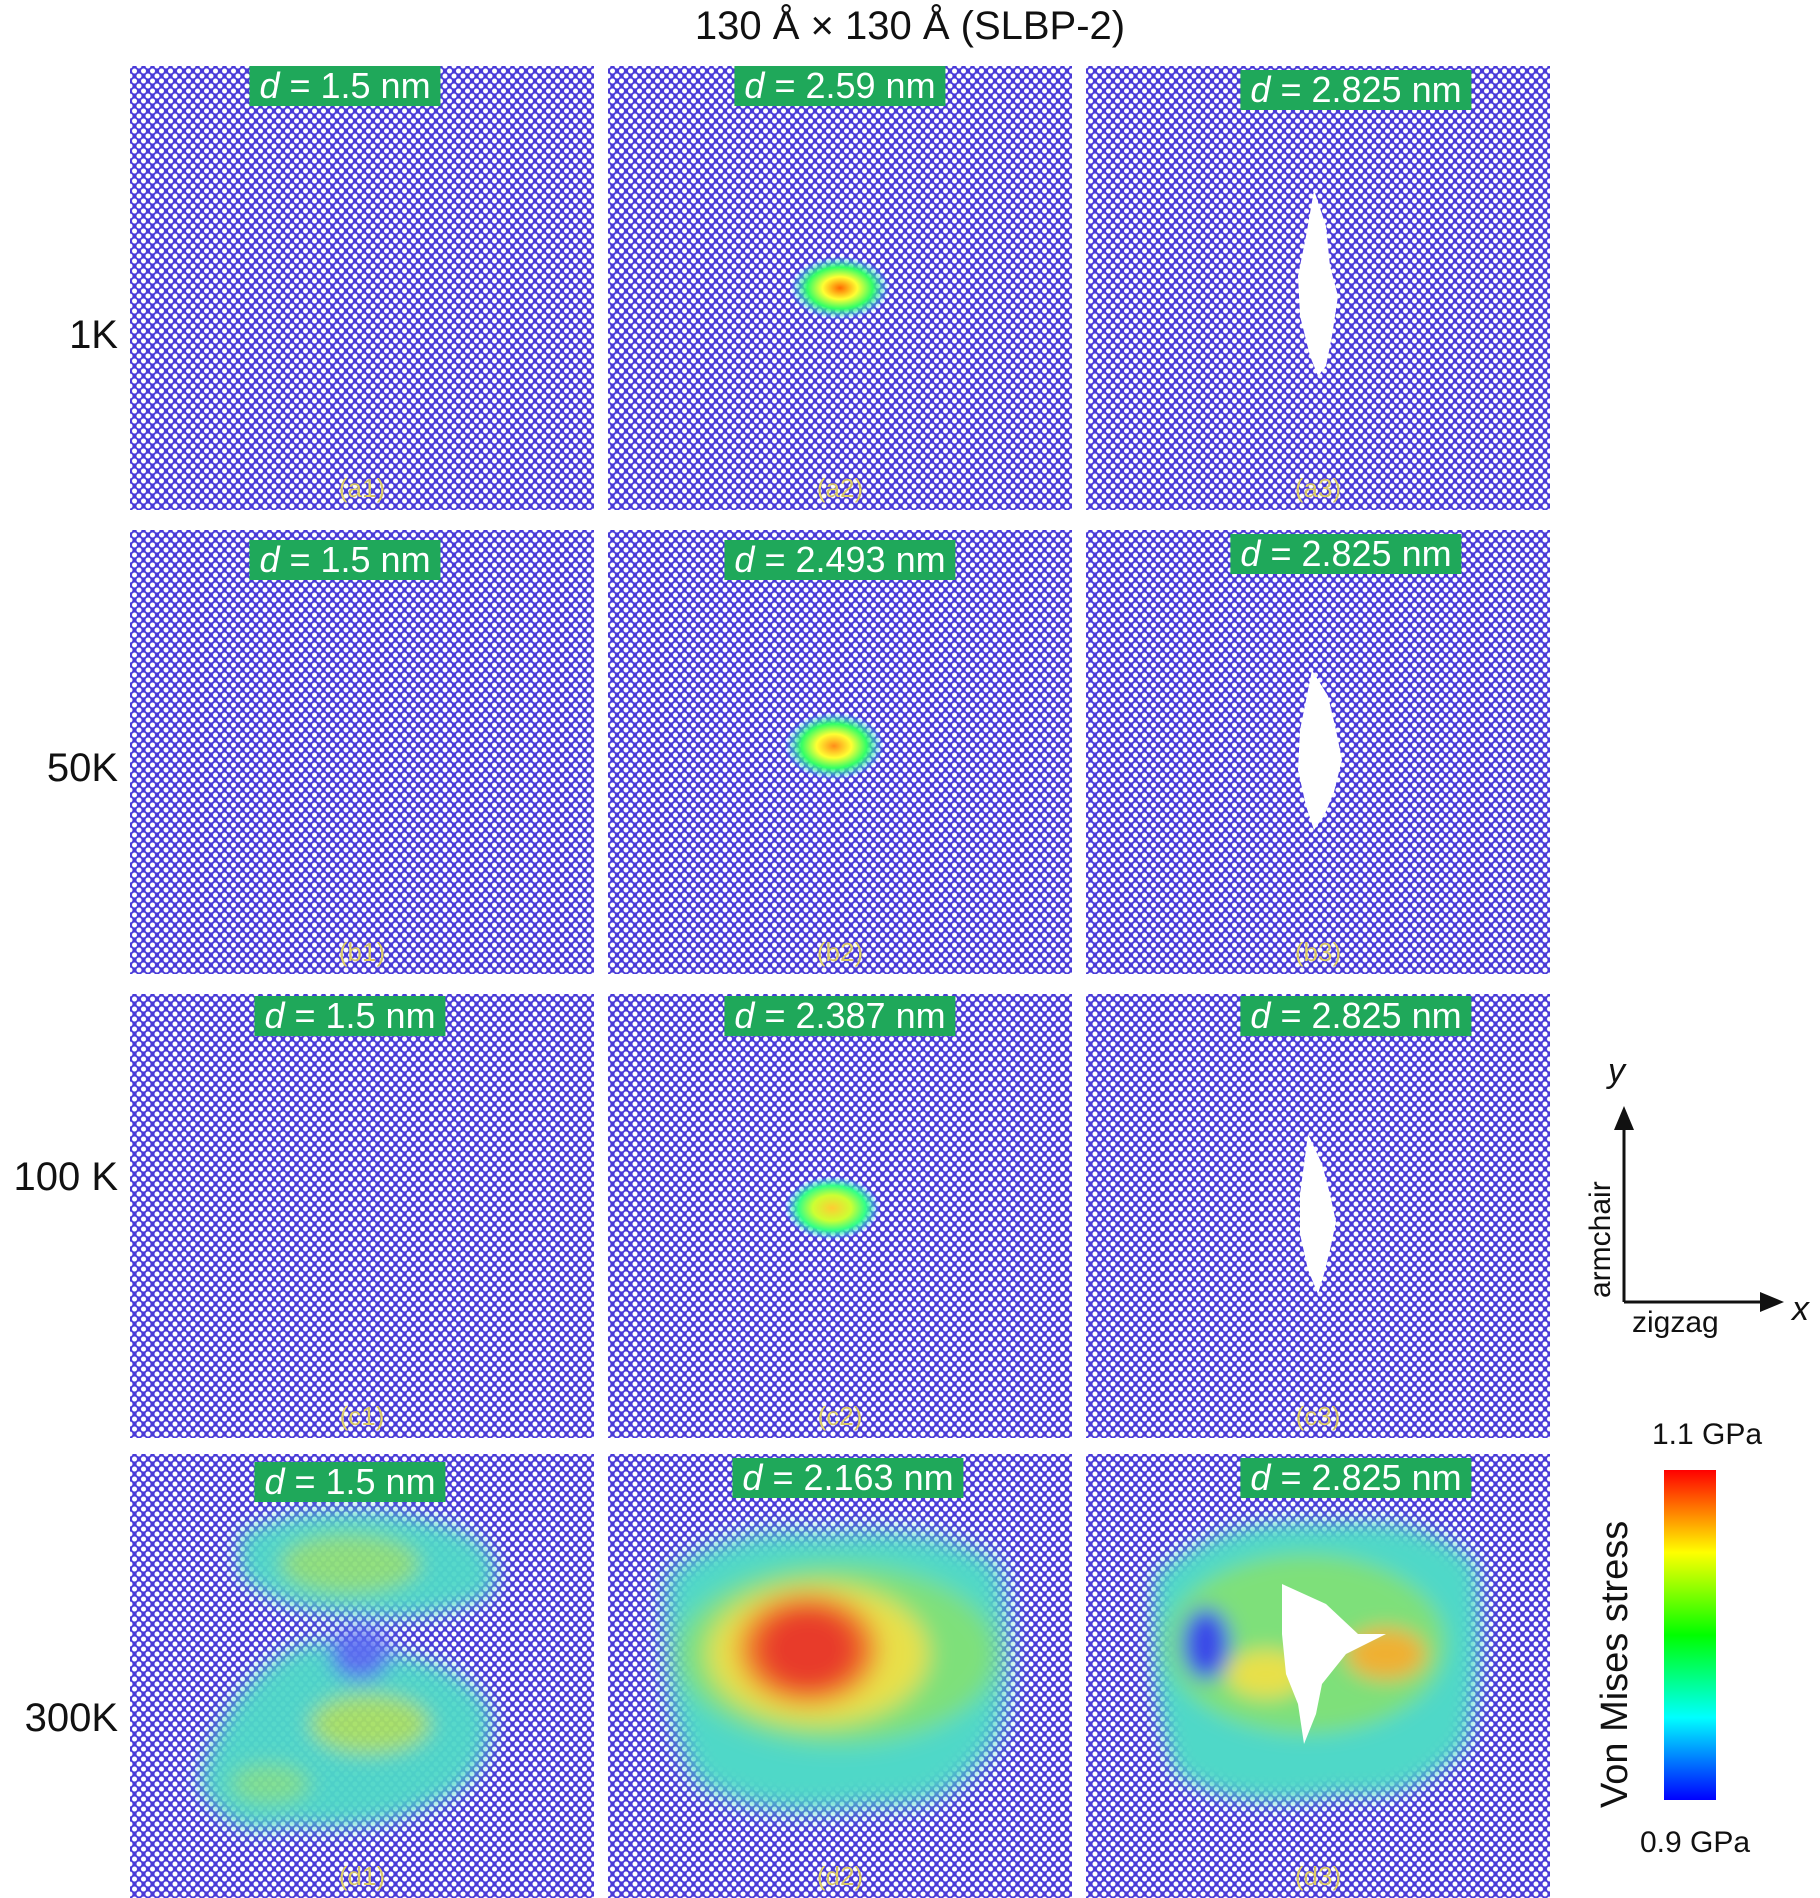 Image resolution: width=1820 pixels, height=1898 pixels. I want to click on colorbar-max-label: 1.1 GPa, so click(1707, 1434).